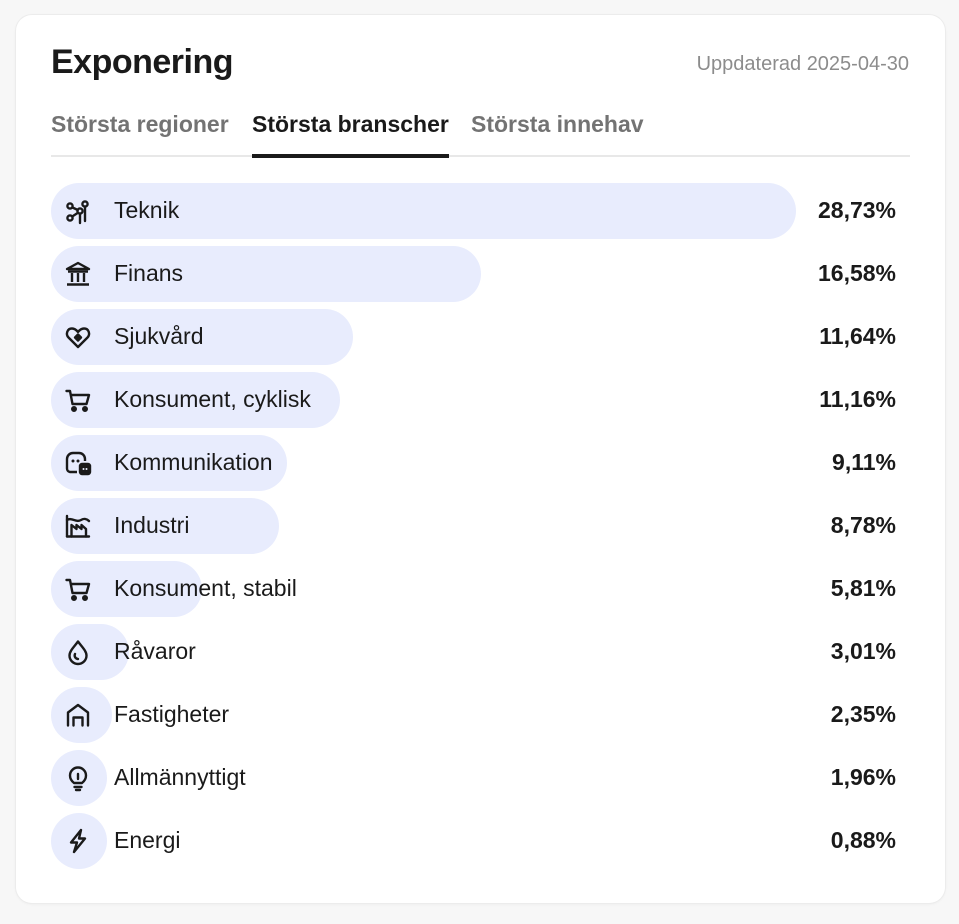  What do you see at coordinates (863, 588) in the screenshot?
I see `sector-value: 5,81%` at bounding box center [863, 588].